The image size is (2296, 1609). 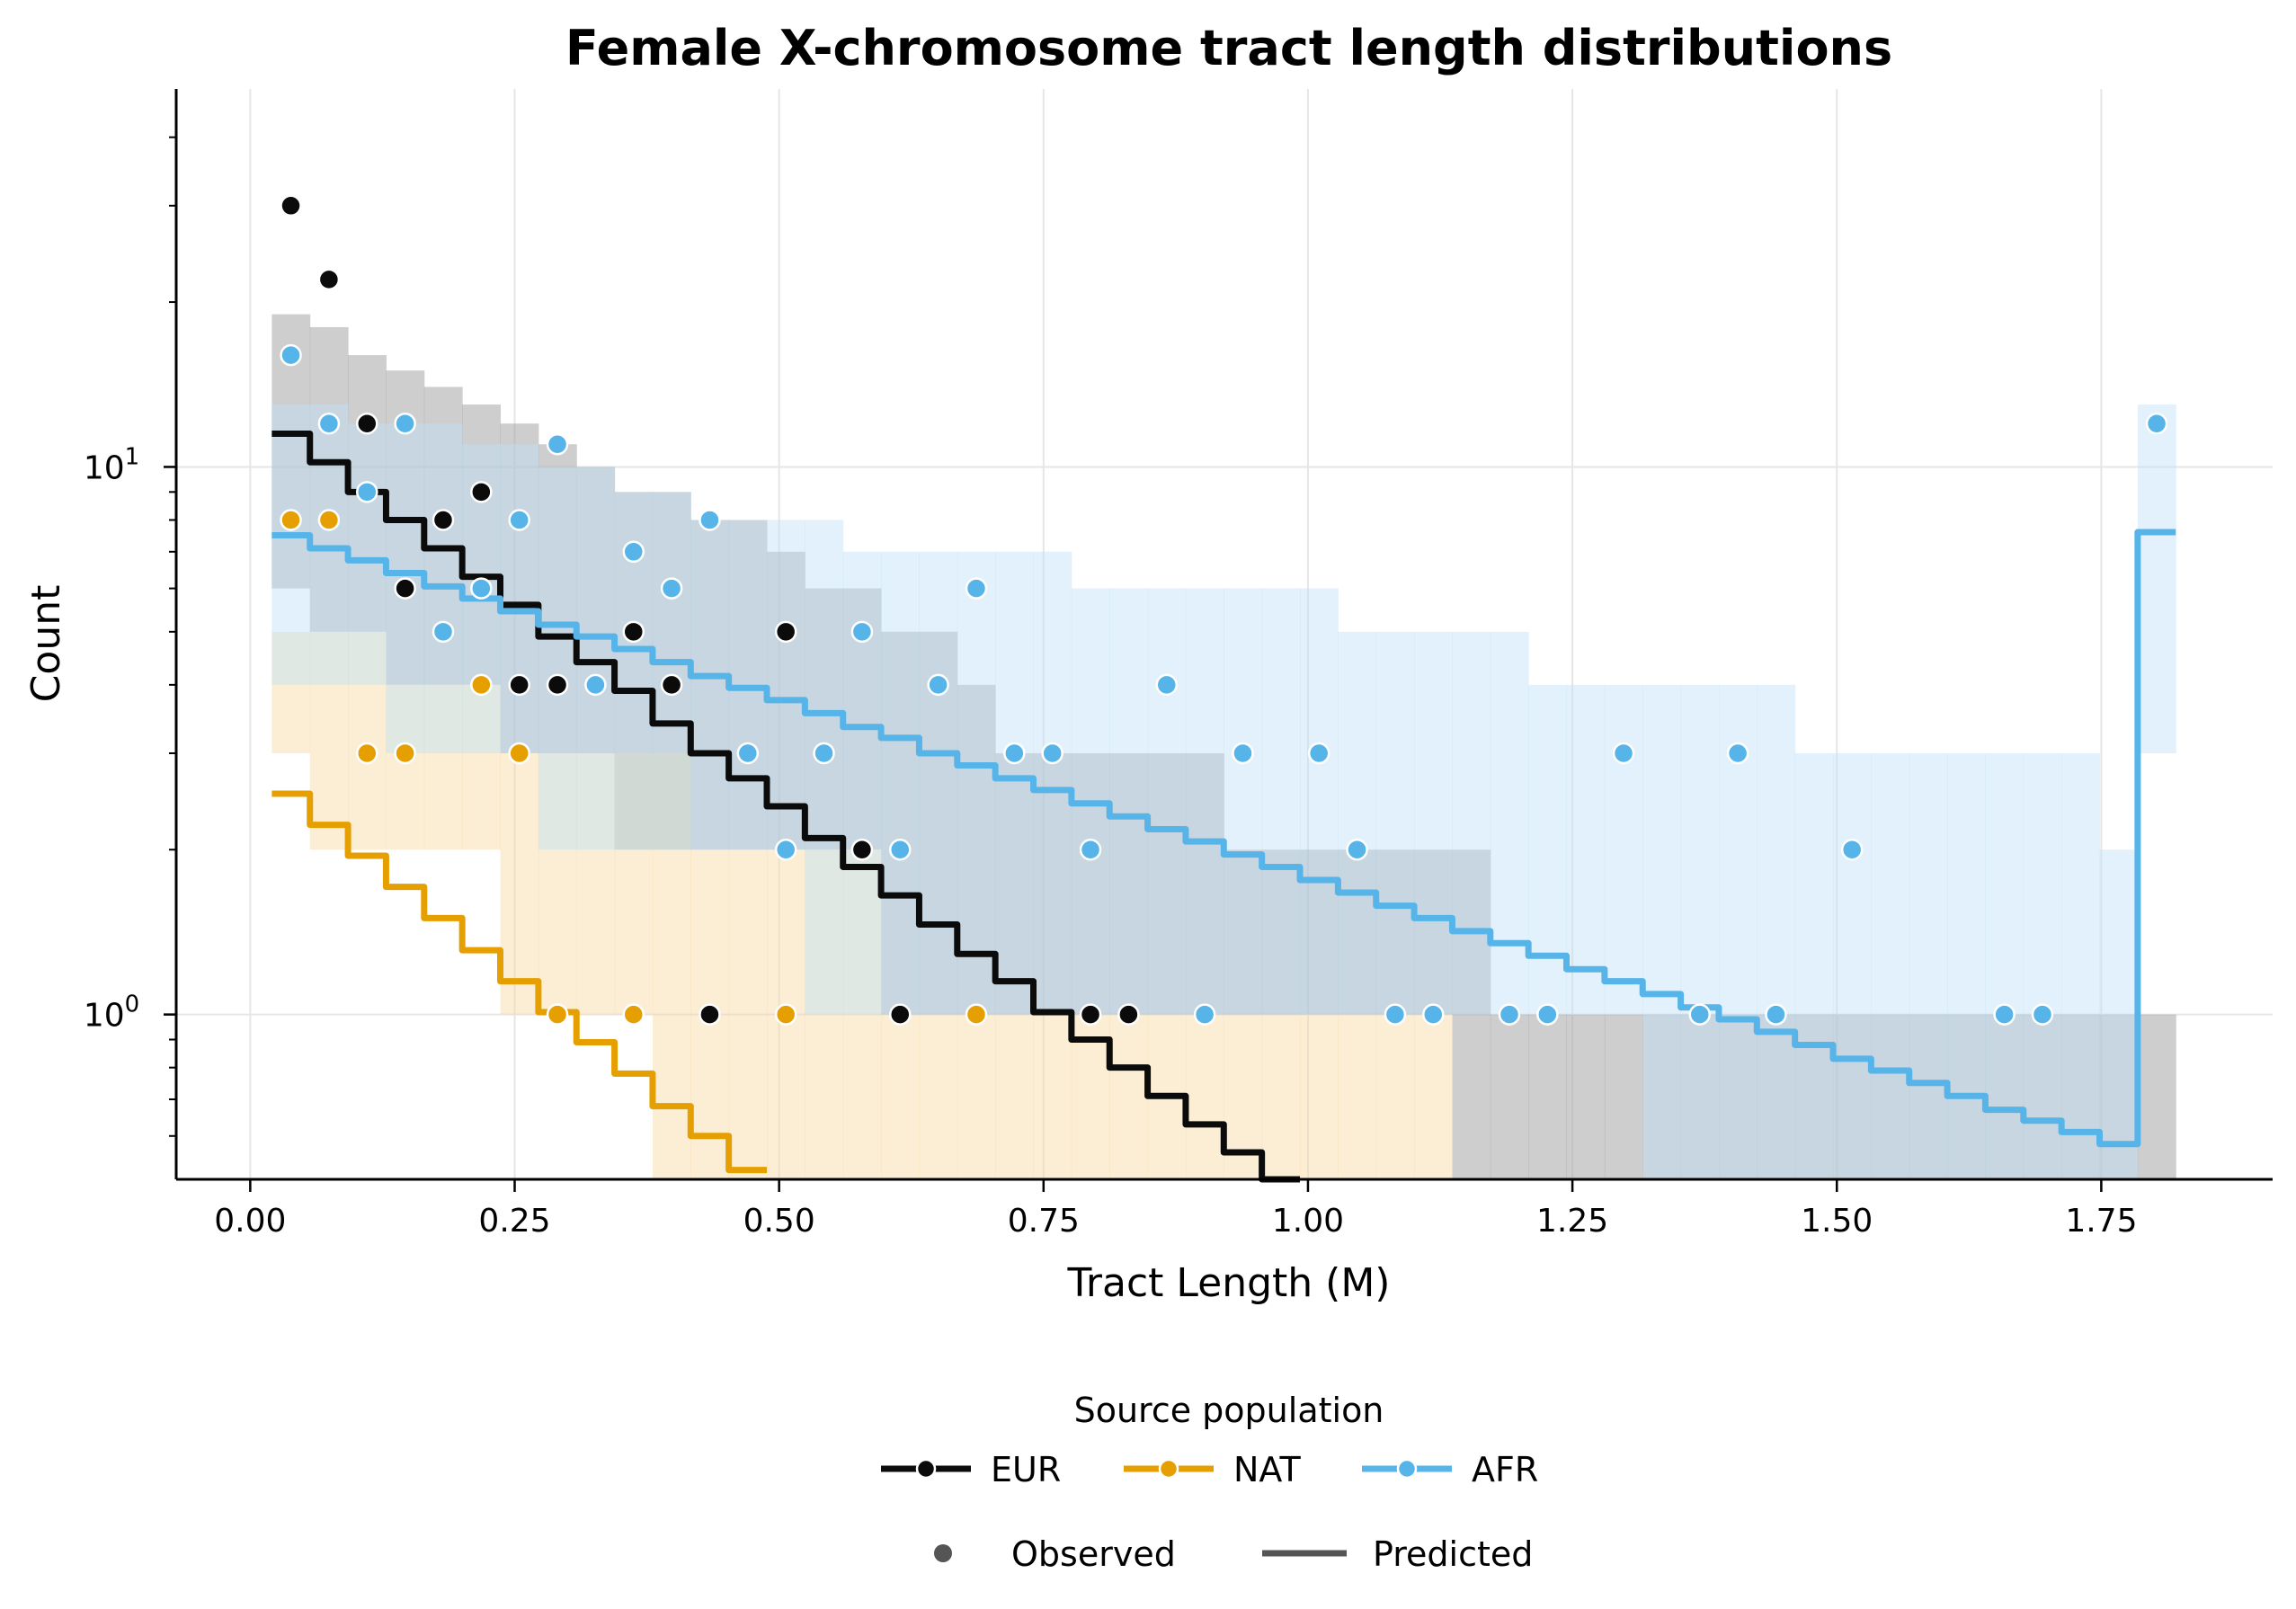 What do you see at coordinates (1093, 1554) in the screenshot?
I see `legend-label: Observed` at bounding box center [1093, 1554].